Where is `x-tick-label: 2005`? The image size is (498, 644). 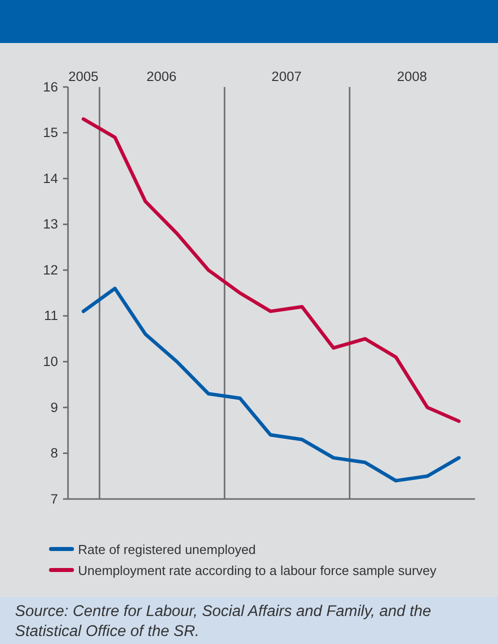
x-tick-label: 2005 is located at coordinates (83, 76).